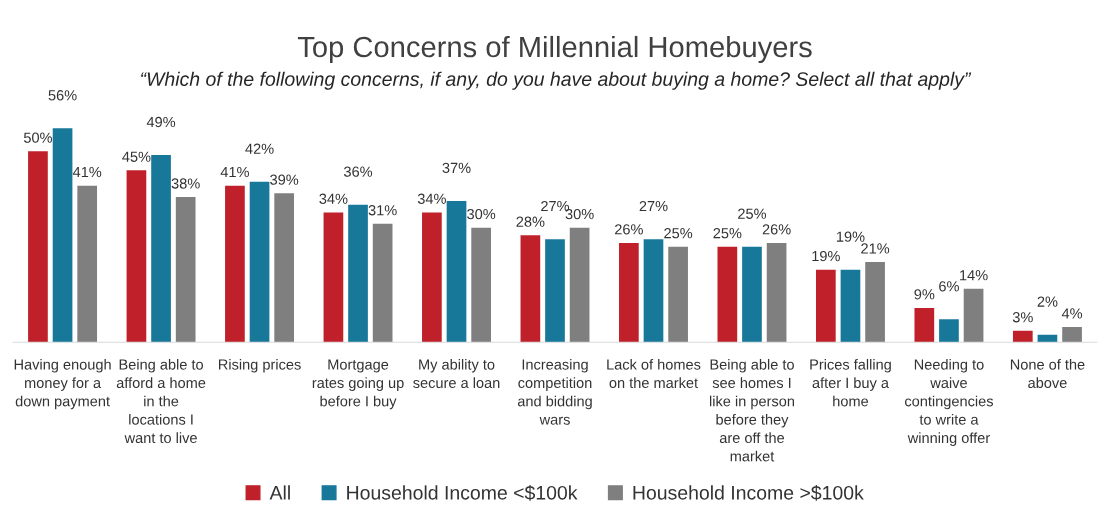 Image resolution: width=1110 pixels, height=521 pixels. Describe the element at coordinates (924, 294) in the screenshot. I see `data-label: 9%` at that location.